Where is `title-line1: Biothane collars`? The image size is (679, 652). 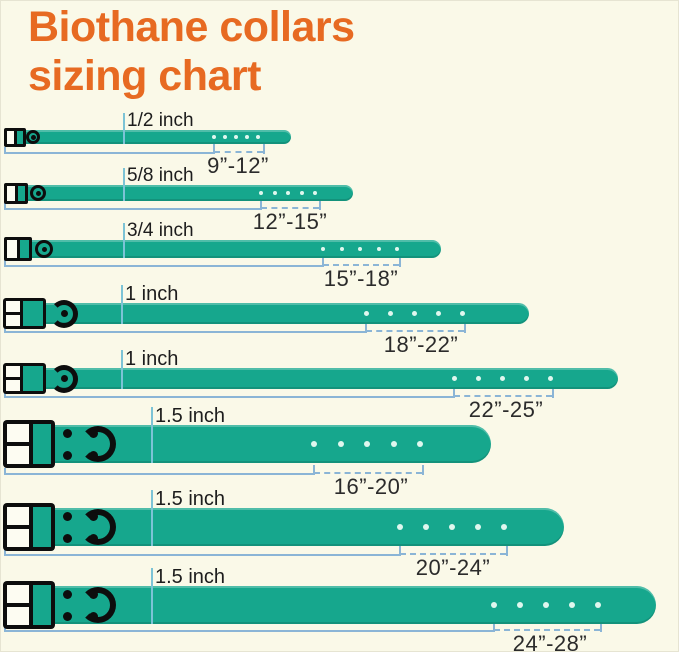 title-line1: Biothane collars is located at coordinates (191, 27).